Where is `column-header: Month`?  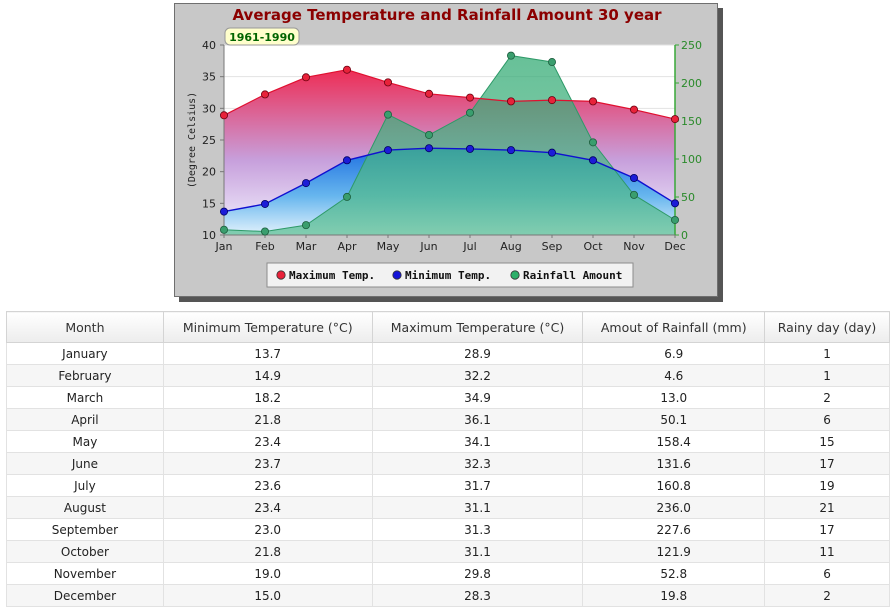
column-header: Month is located at coordinates (85, 327).